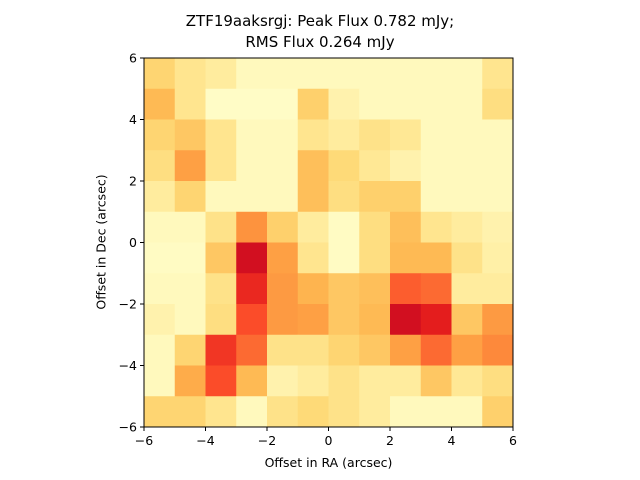 This screenshot has width=640, height=480. I want to click on x-tick-label: −4, so click(205, 440).